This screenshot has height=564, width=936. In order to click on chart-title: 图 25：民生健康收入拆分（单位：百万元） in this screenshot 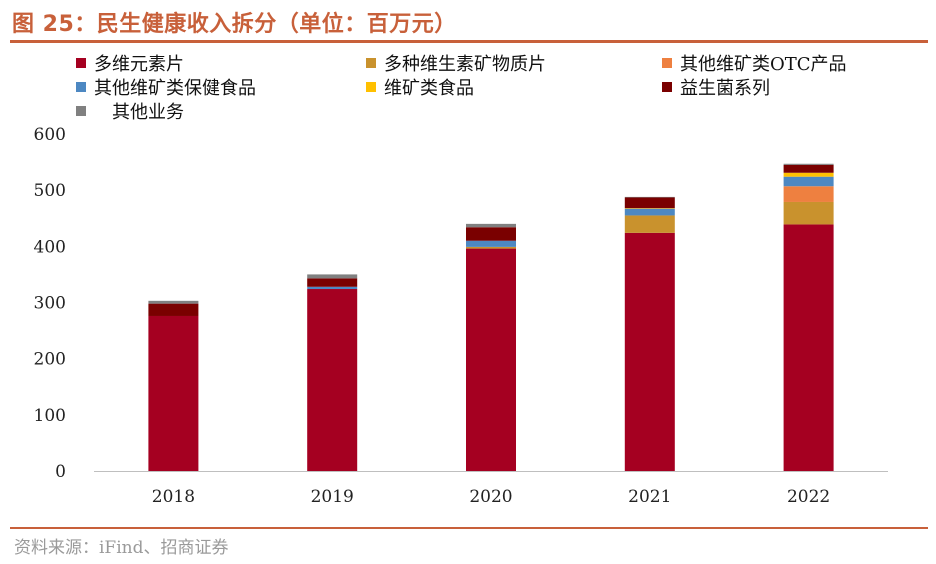, I will do `click(234, 24)`.